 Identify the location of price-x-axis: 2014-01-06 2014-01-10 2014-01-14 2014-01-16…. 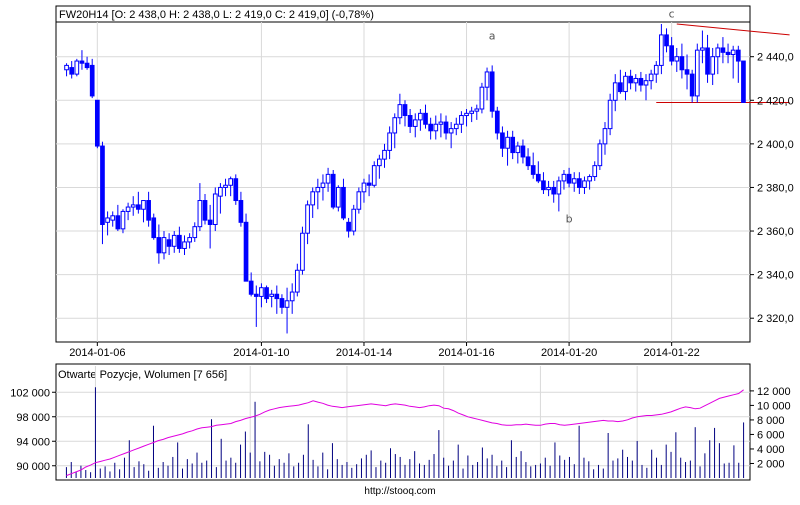
(384, 350).